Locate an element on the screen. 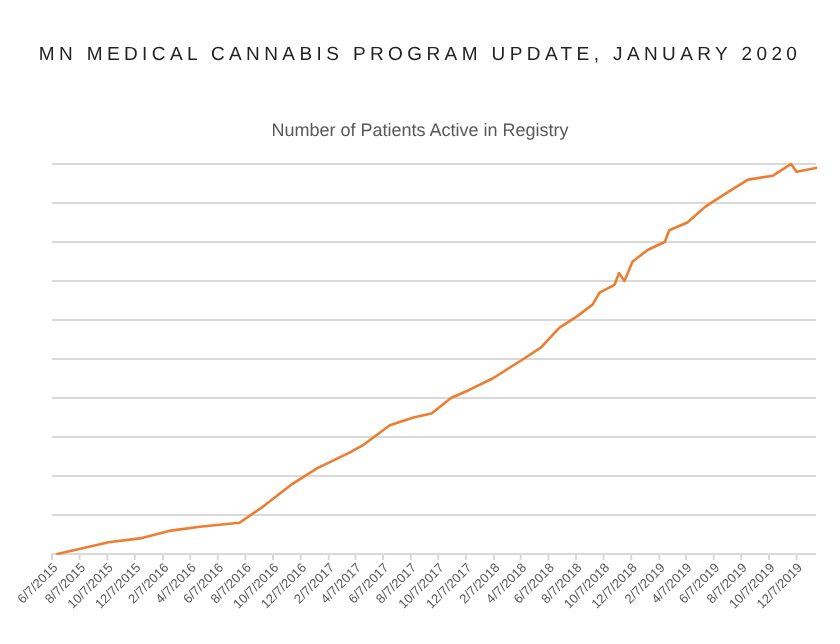 The image size is (840, 644). chart-subtitle: Number of Patients Active in Registry is located at coordinates (420, 130).